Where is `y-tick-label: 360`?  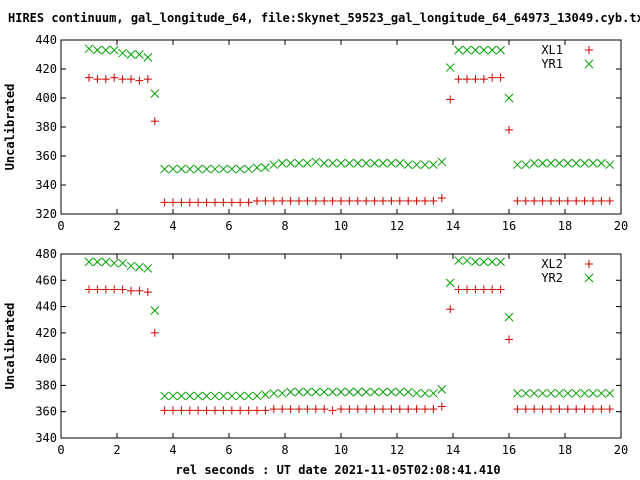
y-tick-label: 360 is located at coordinates (46, 412).